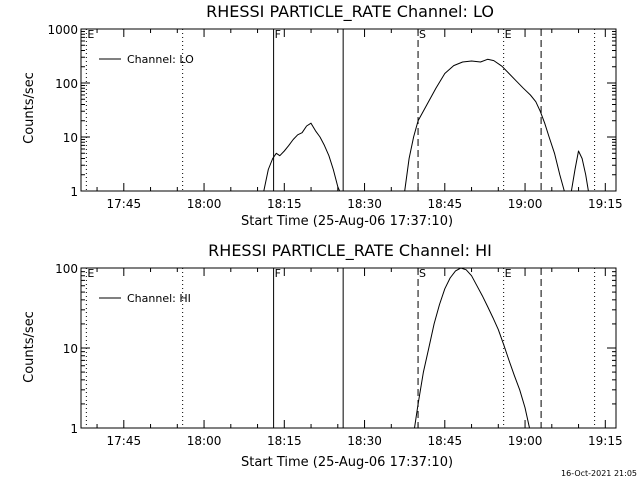  What do you see at coordinates (599, 473) in the screenshot?
I see `footer-timestamp: 16-Oct-2021 21:05` at bounding box center [599, 473].